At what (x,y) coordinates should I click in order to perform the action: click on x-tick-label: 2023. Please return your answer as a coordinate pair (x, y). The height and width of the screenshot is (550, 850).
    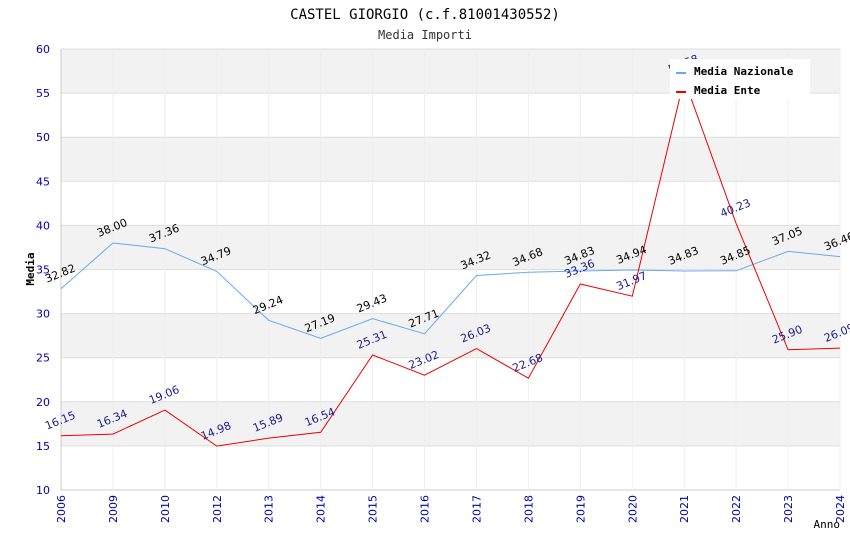
    Looking at the image, I should click on (788, 509).